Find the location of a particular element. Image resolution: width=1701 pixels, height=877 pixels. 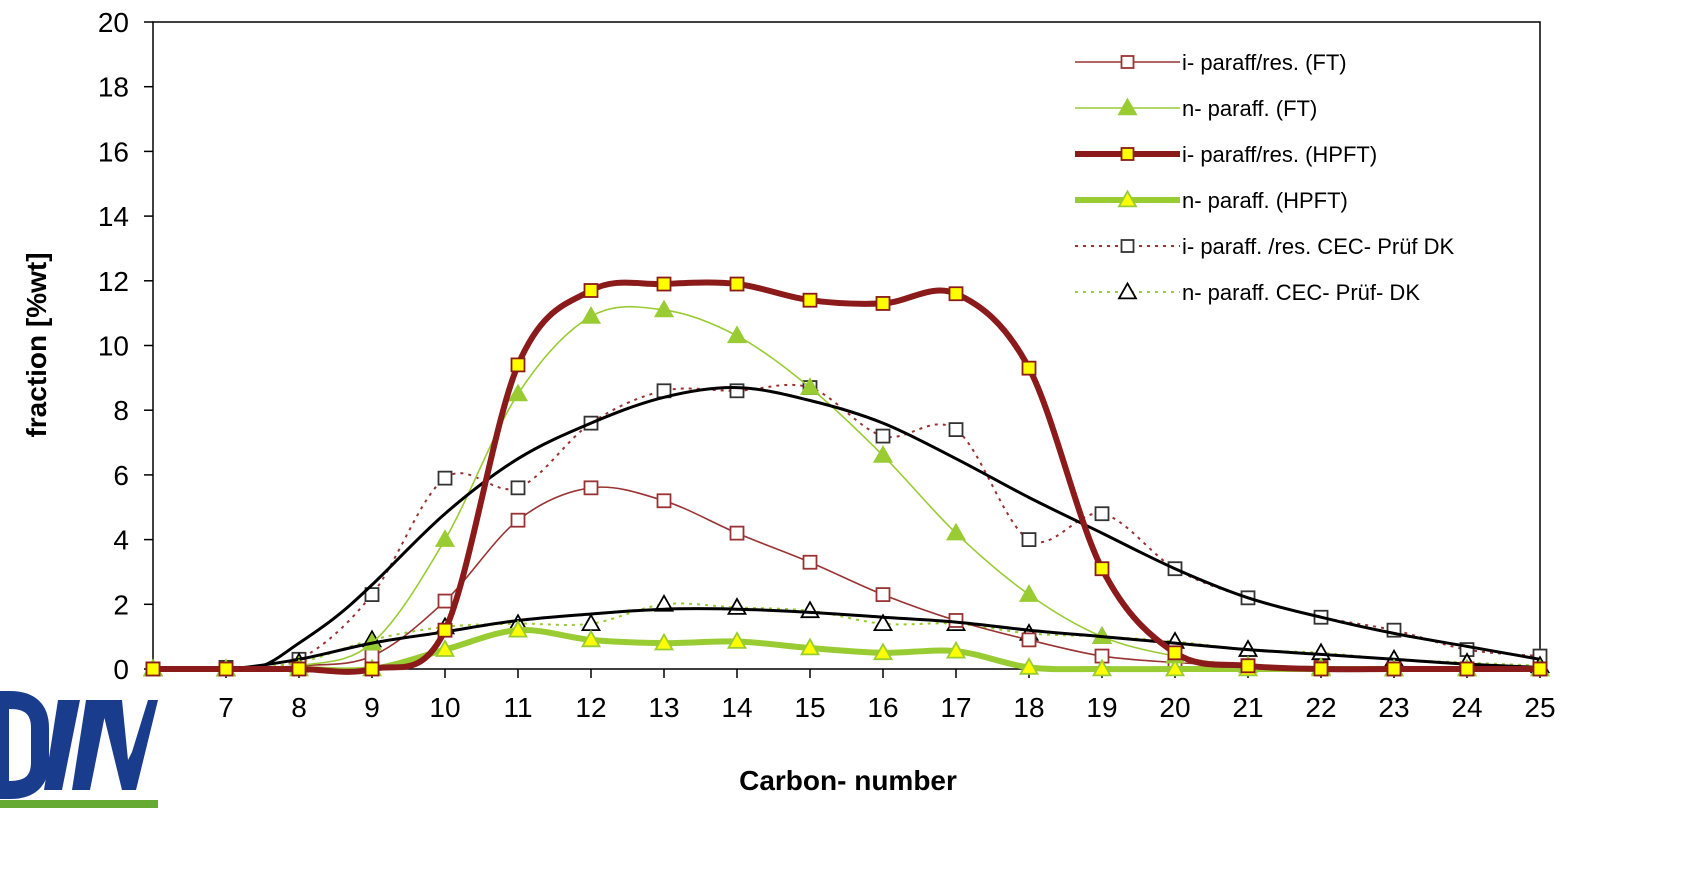

legend-label: i- paraff/res. (FT) is located at coordinates (1264, 62).